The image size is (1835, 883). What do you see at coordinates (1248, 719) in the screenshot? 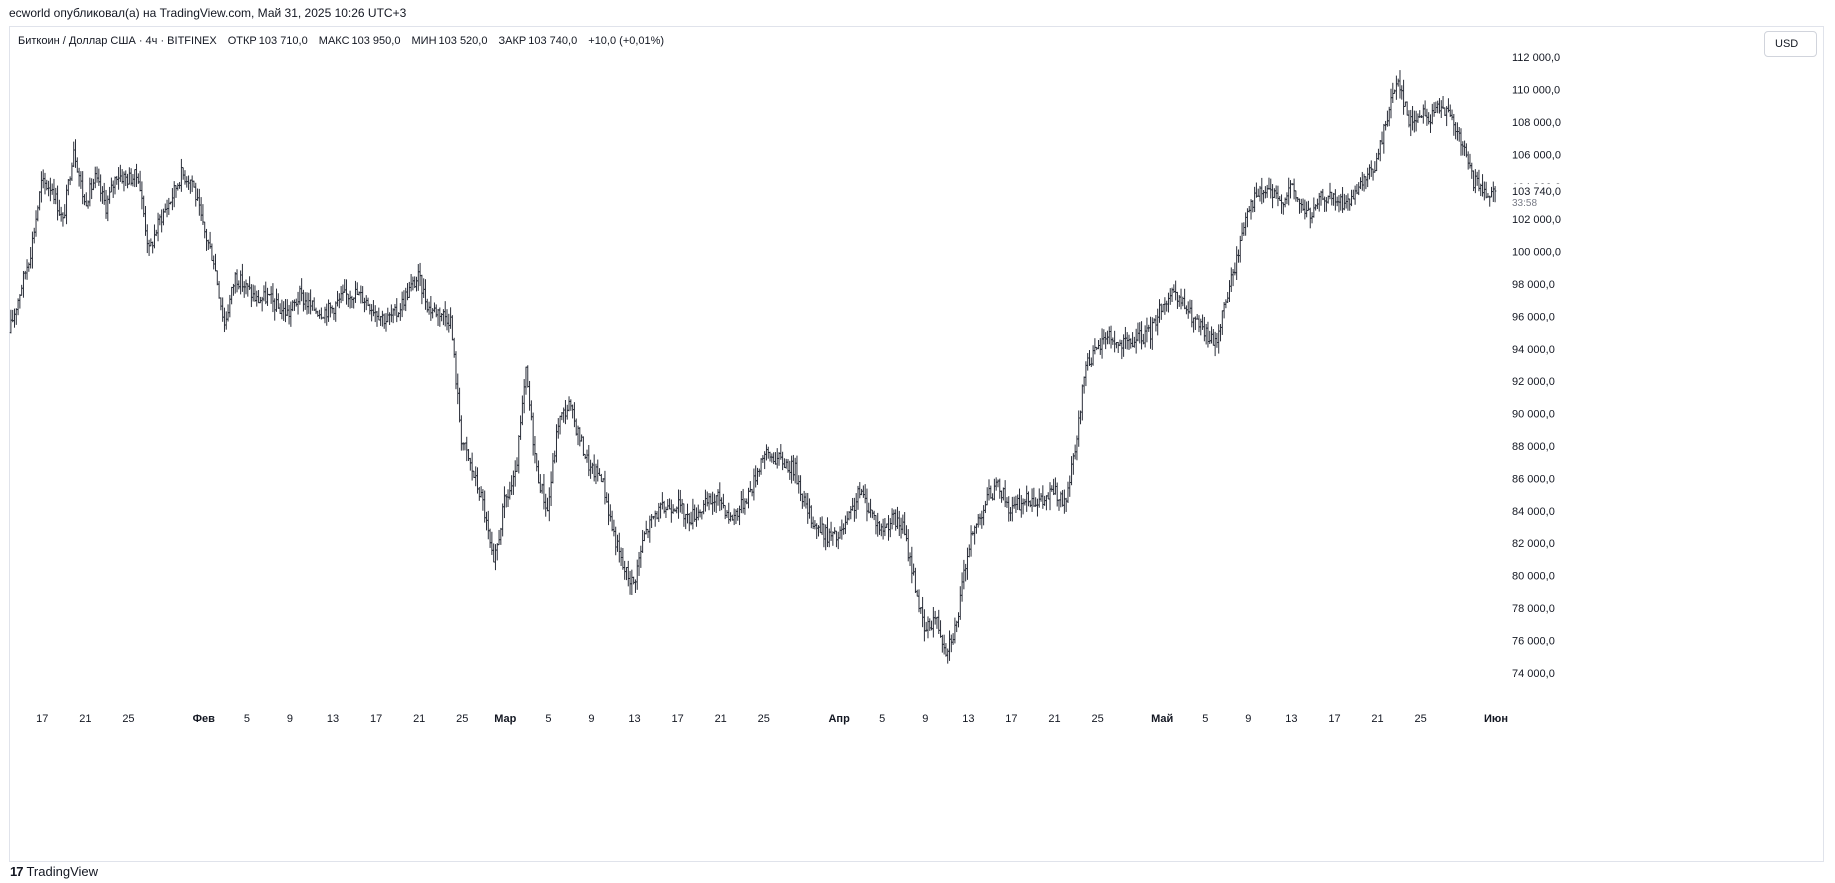
I see `time-tick-label: 9` at bounding box center [1248, 719].